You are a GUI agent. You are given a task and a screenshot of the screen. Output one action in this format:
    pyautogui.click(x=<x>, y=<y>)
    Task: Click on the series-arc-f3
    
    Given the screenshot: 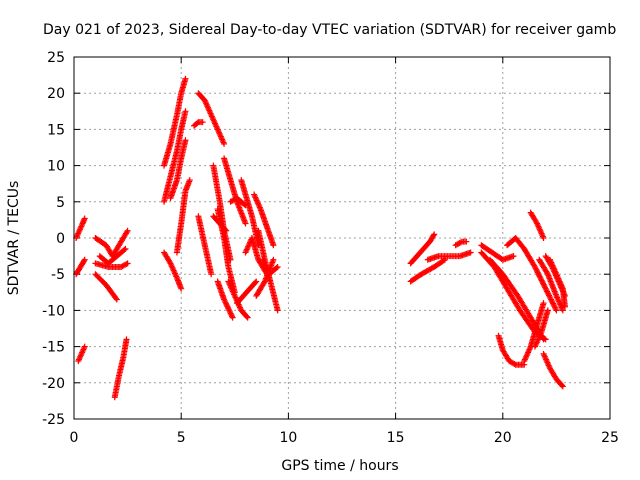 What is the action you would take?
    pyautogui.click(x=225, y=299)
    